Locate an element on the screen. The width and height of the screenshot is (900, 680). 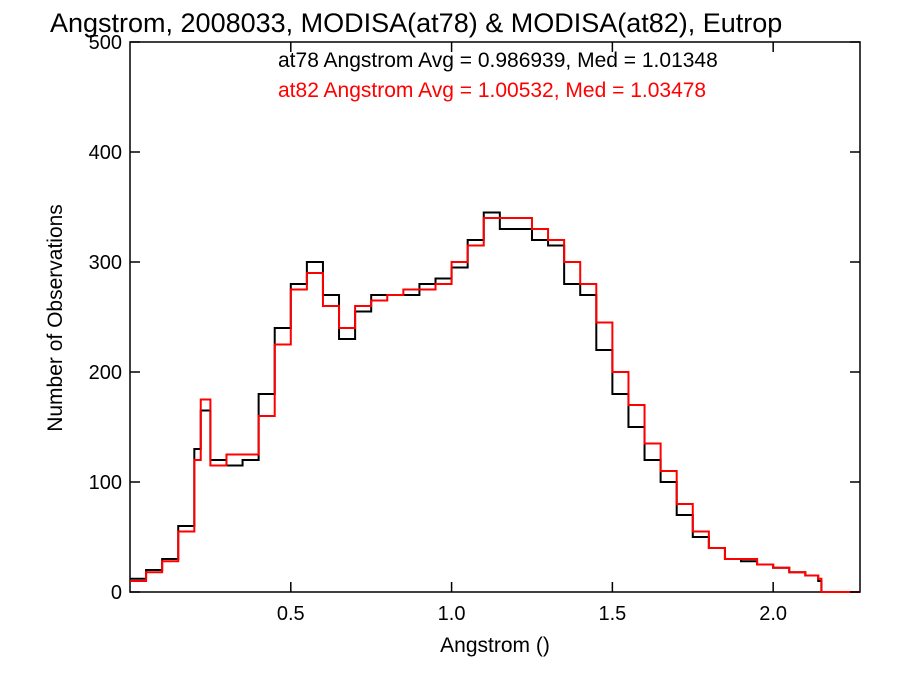
x-tick-label: 2.0 is located at coordinates (773, 614).